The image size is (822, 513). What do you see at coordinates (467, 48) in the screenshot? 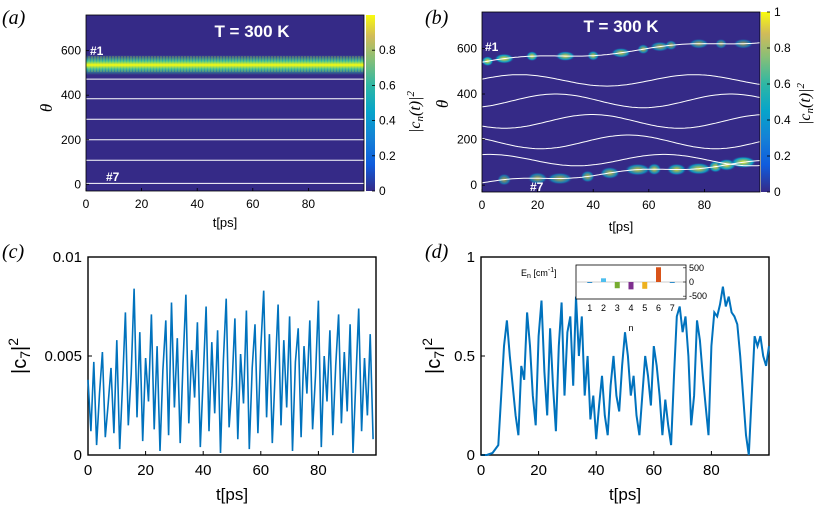
I see `heatmap-b-ytick-label: 600` at bounding box center [467, 48].